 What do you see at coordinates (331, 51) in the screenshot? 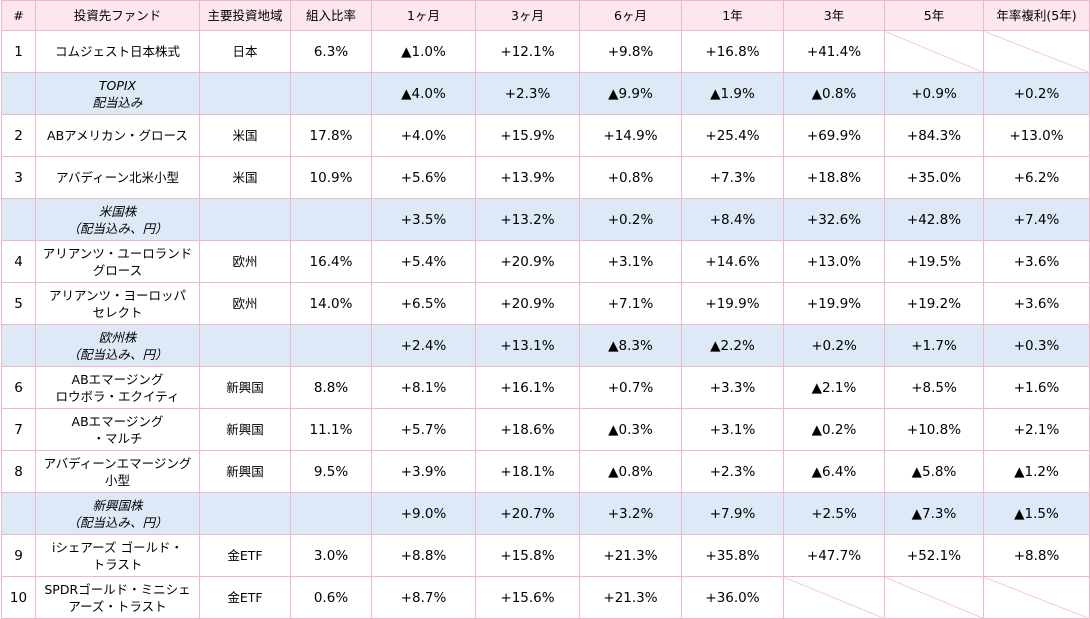
I see `ratio-cell: 6.3%` at bounding box center [331, 51].